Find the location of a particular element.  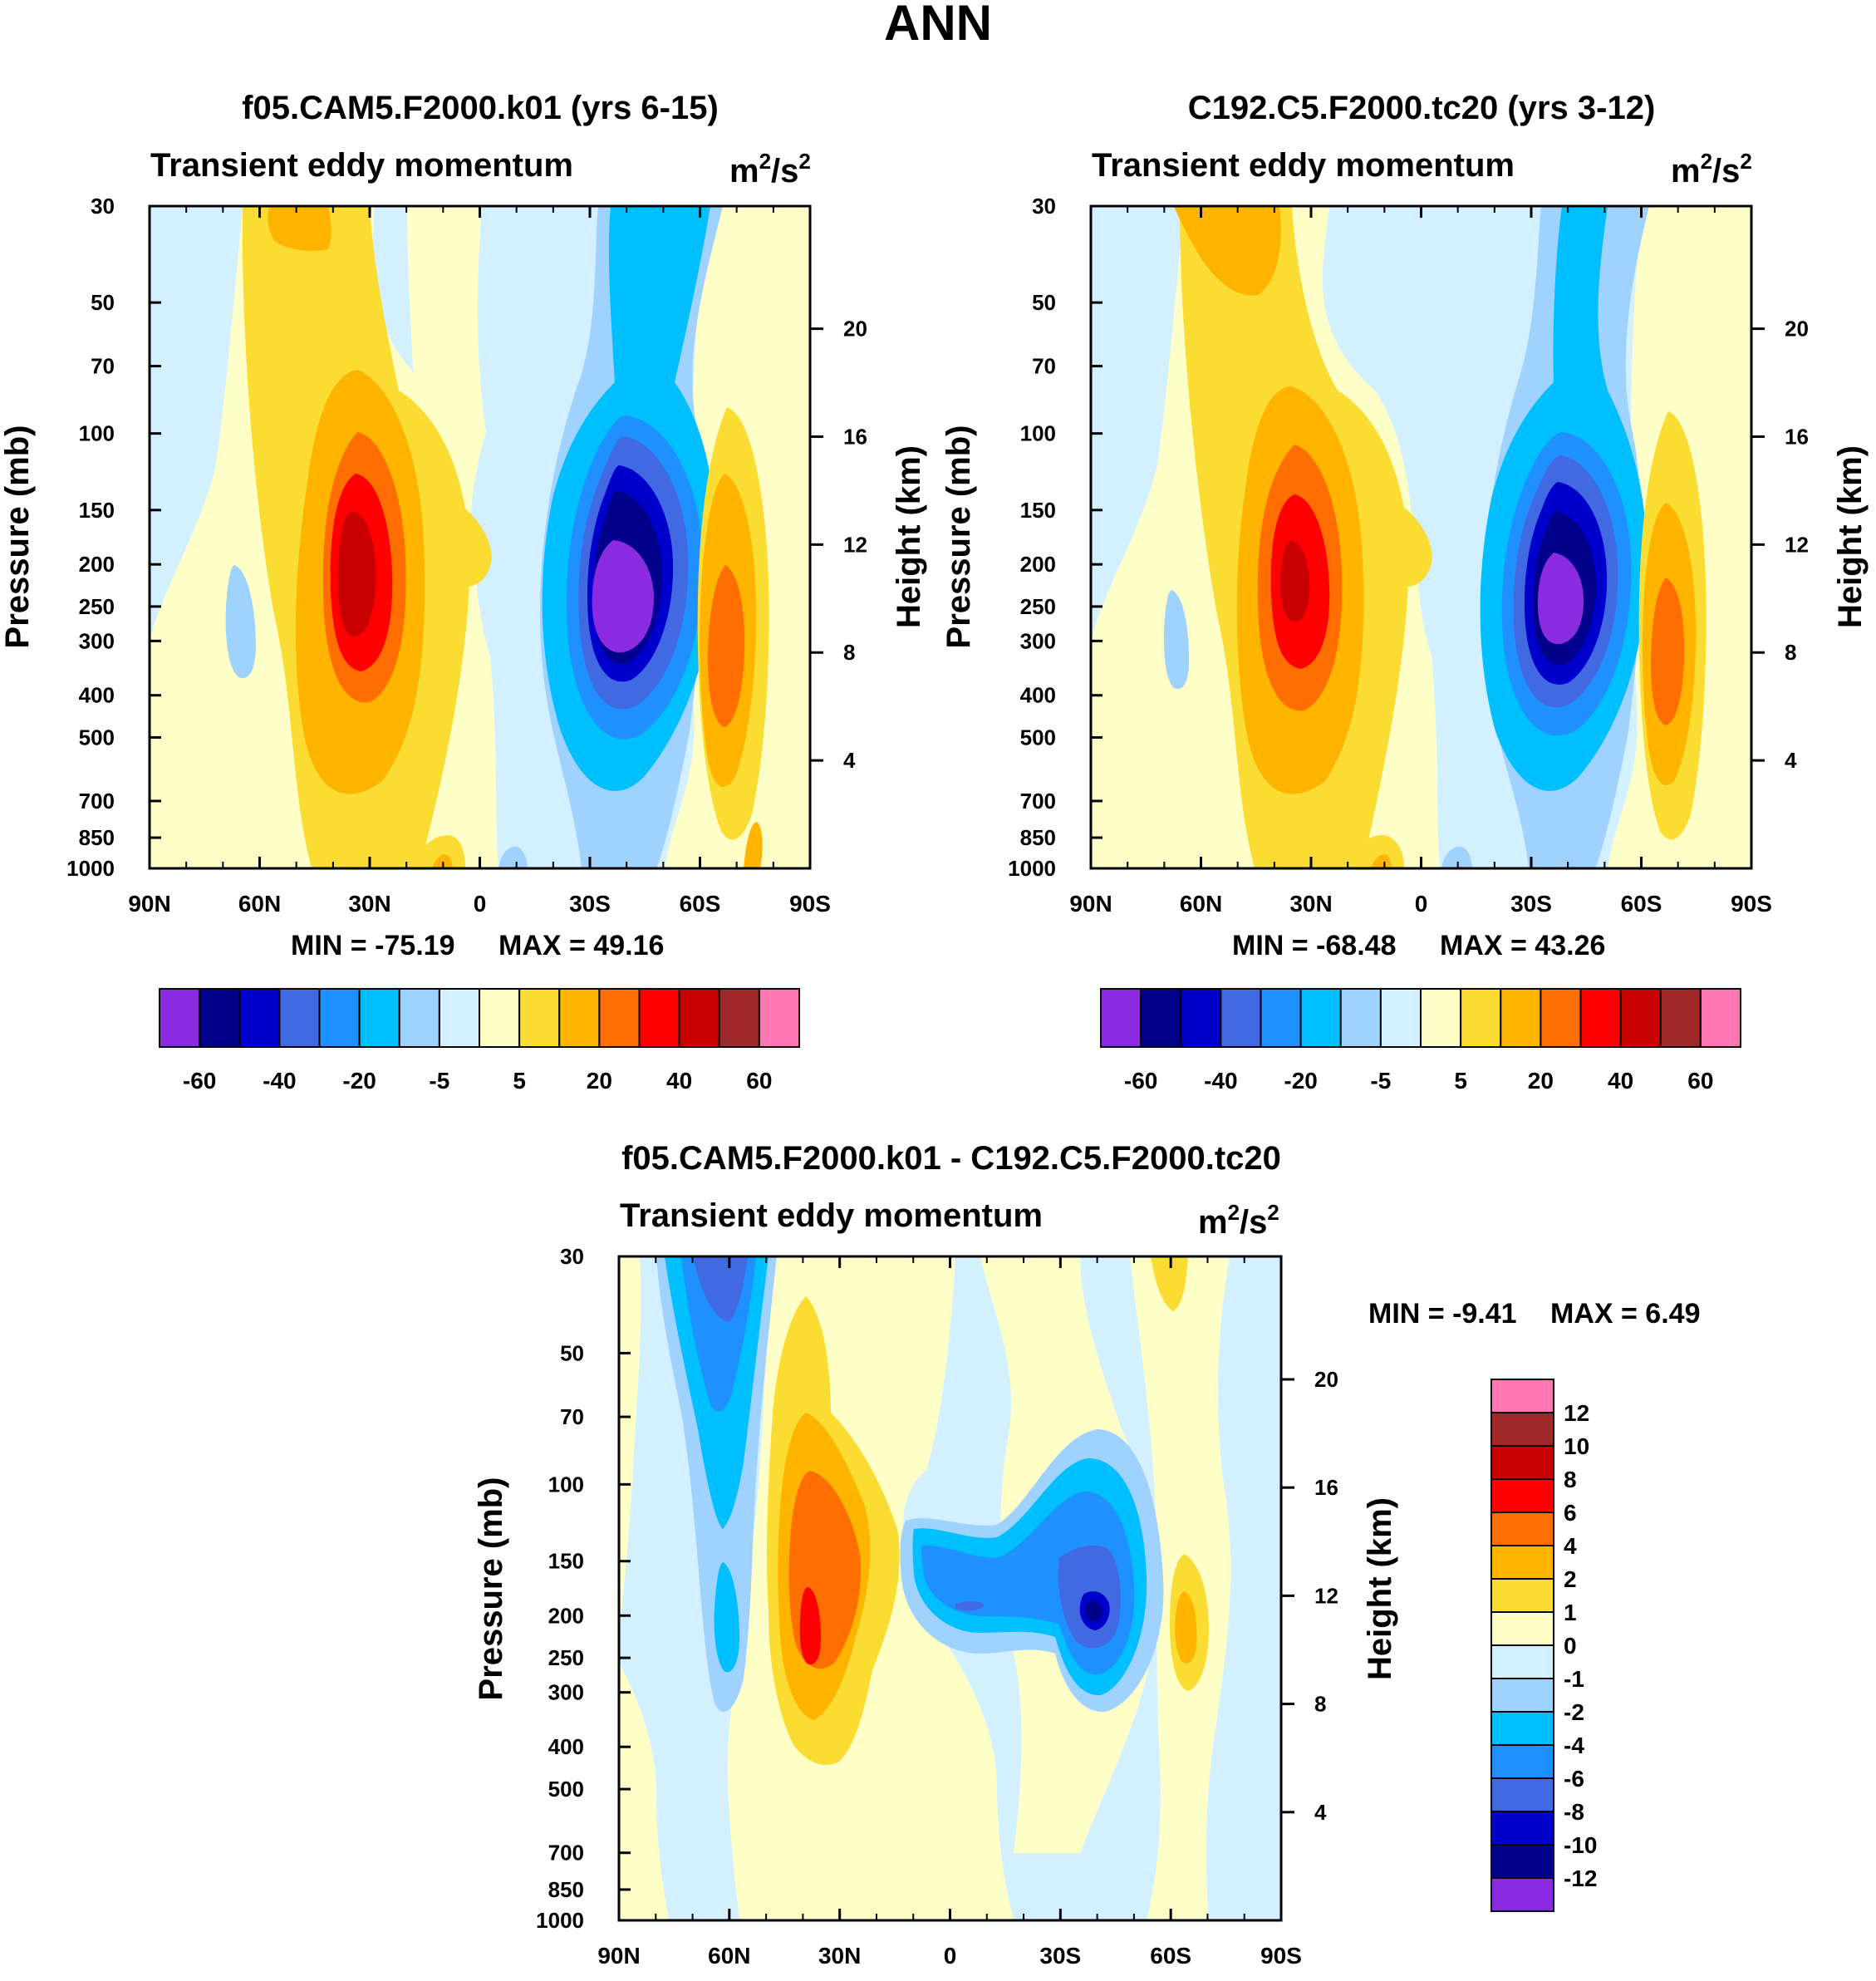

panel-1-subtitle: Transient eddy momentum is located at coordinates (361, 165).